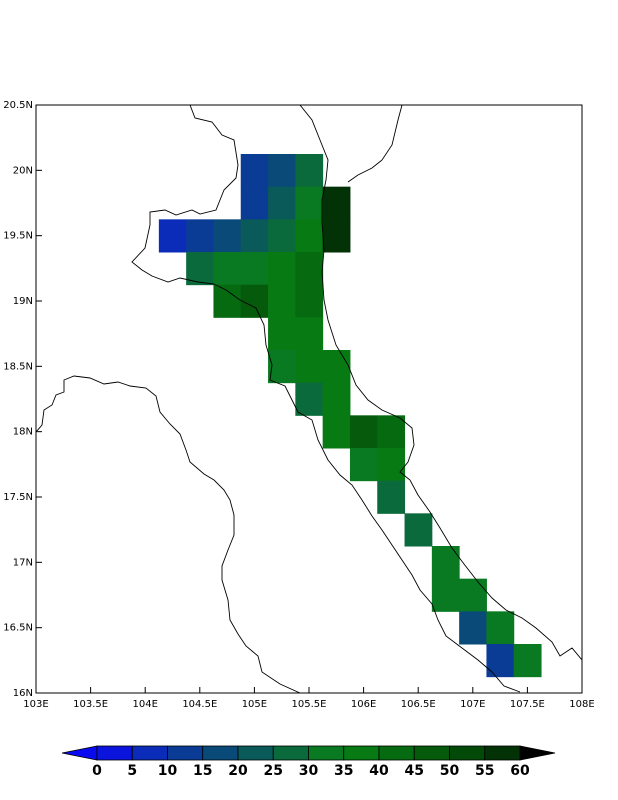 The image size is (618, 800). I want to click on colorbar: 0 5 10 15 20 25 30 35 40 45 50 55 60, so click(308, 762).